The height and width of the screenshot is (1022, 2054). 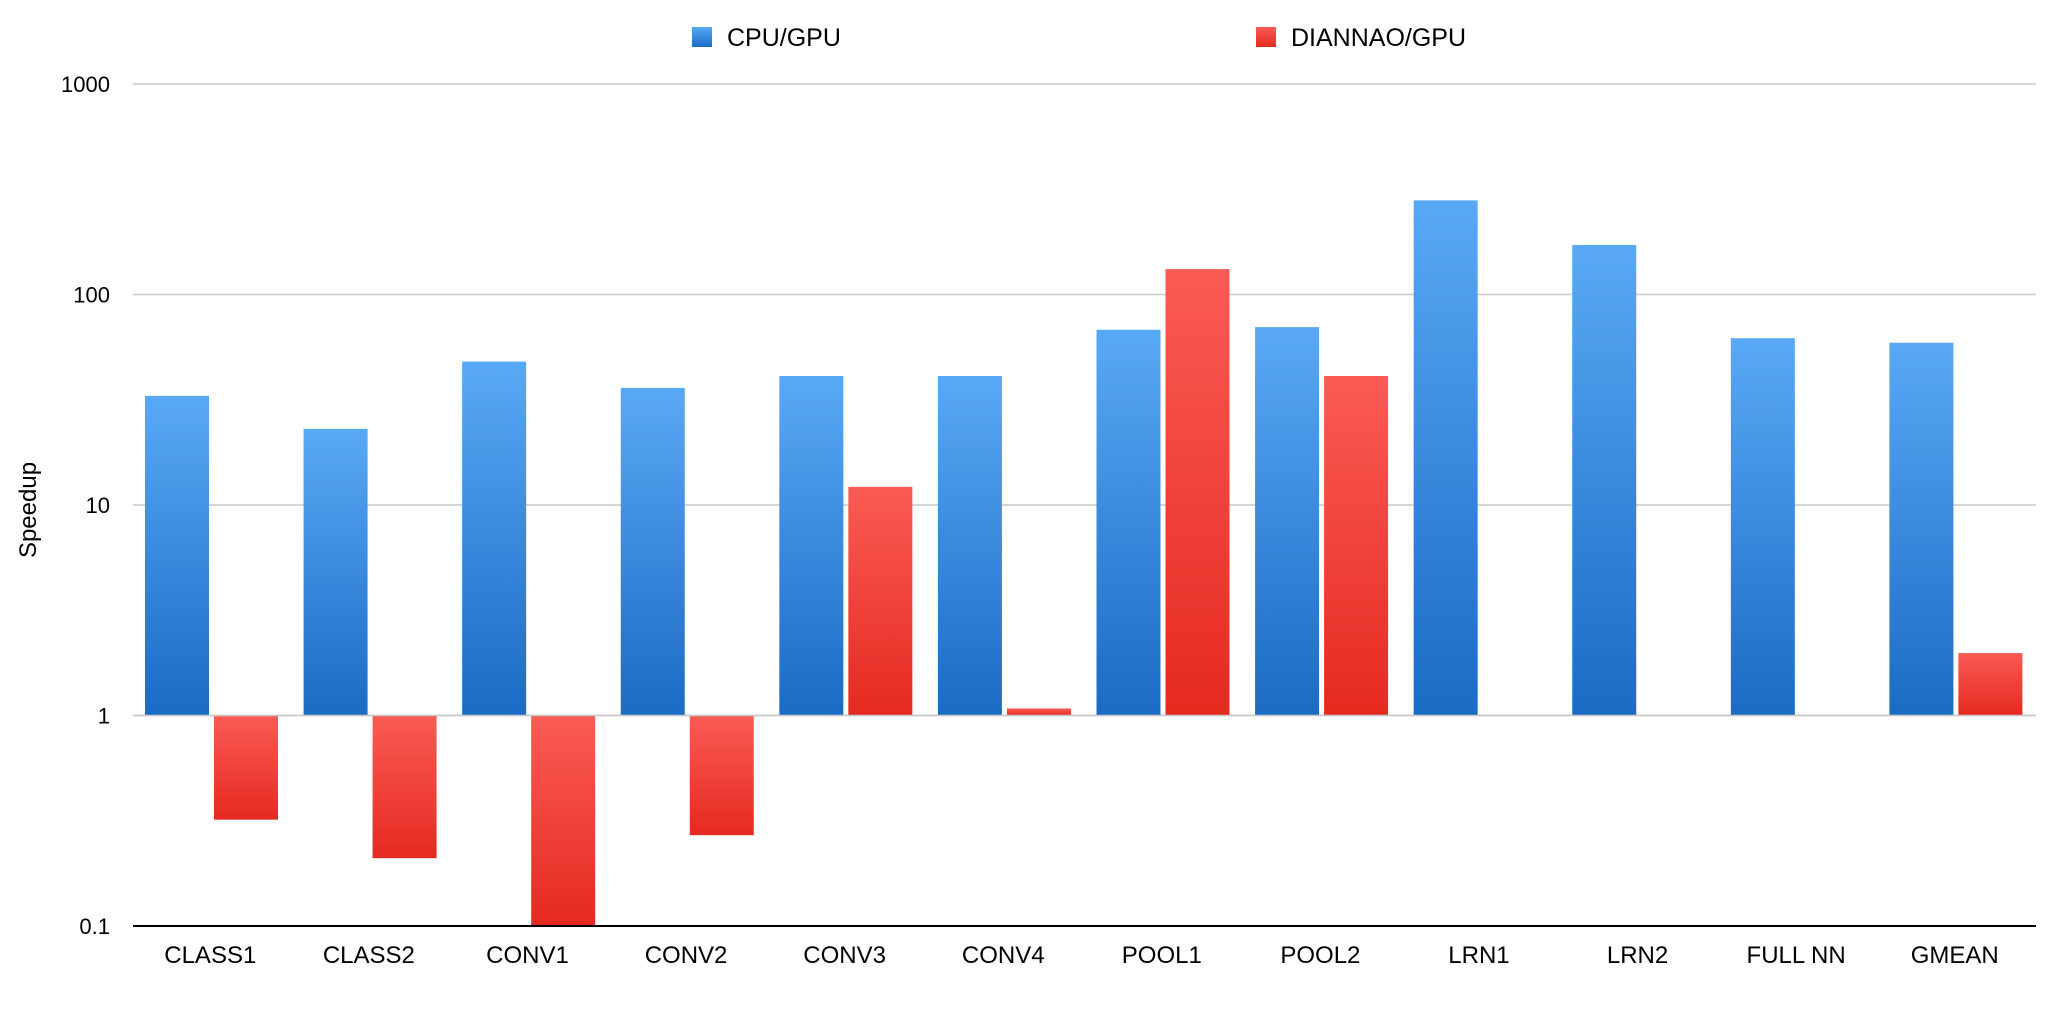 What do you see at coordinates (686, 955) in the screenshot?
I see `x-tick-label: CONV2` at bounding box center [686, 955].